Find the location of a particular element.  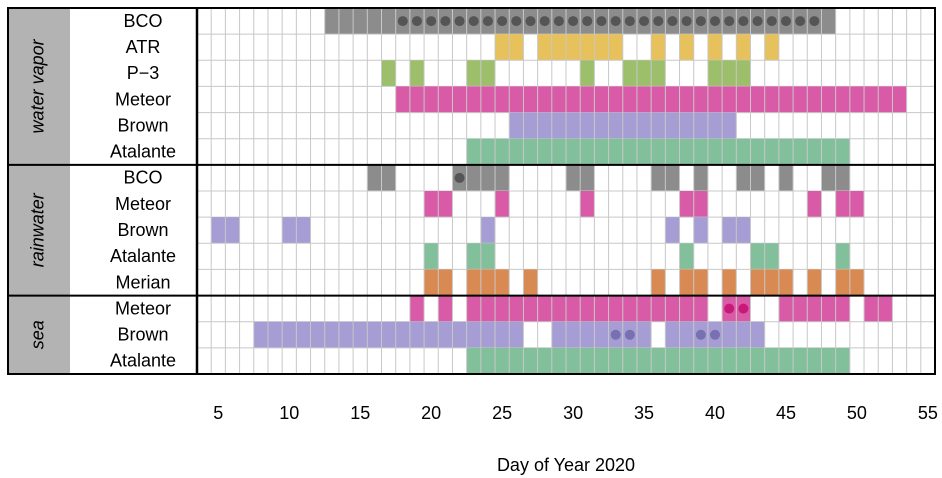

group-label: water vapor is located at coordinates (38, 85).